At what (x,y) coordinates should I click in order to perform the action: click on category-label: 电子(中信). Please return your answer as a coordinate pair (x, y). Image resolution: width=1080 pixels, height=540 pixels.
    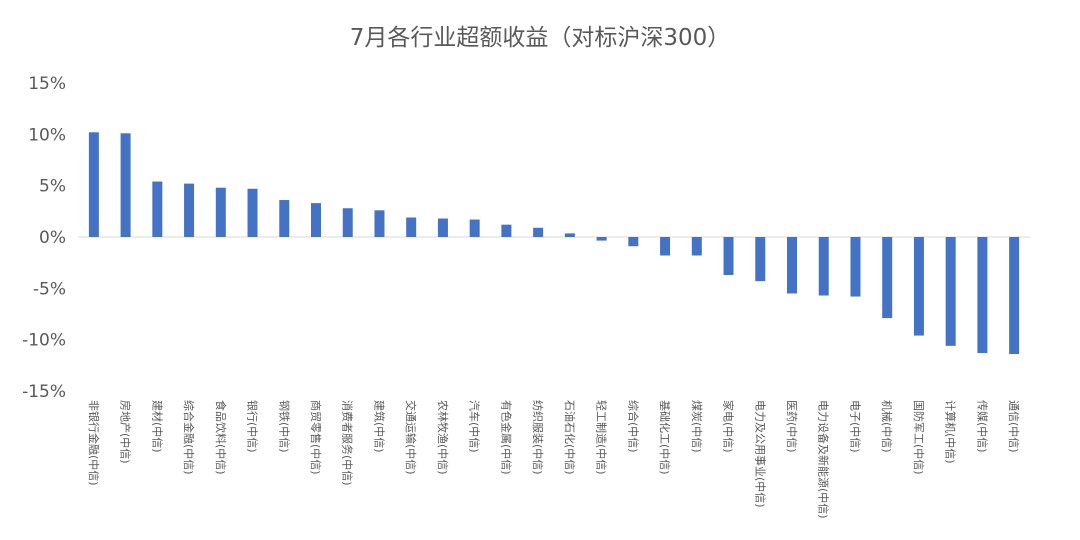
    Looking at the image, I should click on (854, 426).